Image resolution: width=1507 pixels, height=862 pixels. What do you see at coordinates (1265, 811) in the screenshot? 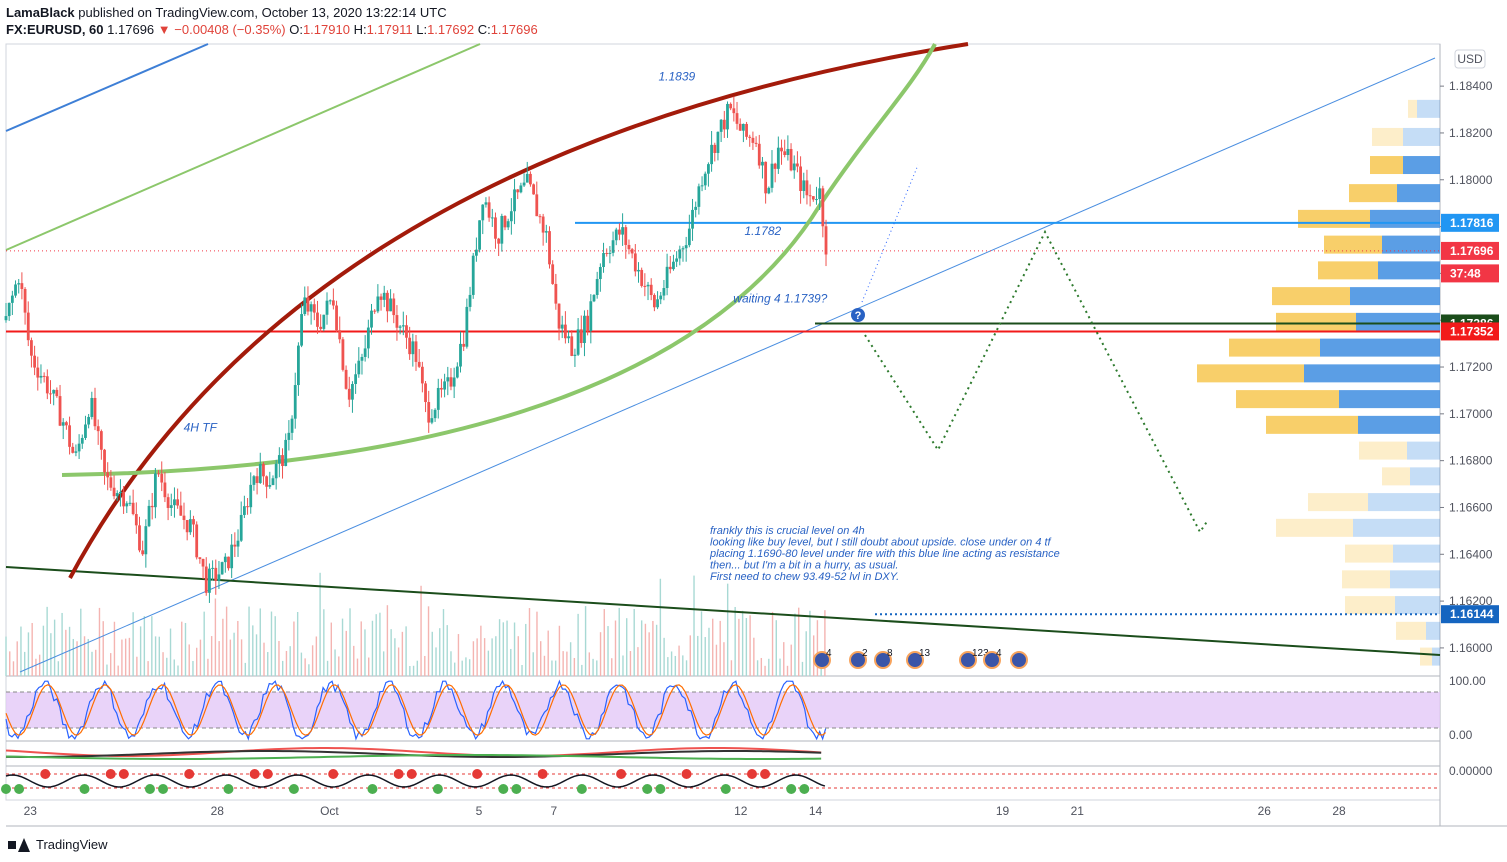
I see `time-tick-label: 26` at bounding box center [1265, 811].